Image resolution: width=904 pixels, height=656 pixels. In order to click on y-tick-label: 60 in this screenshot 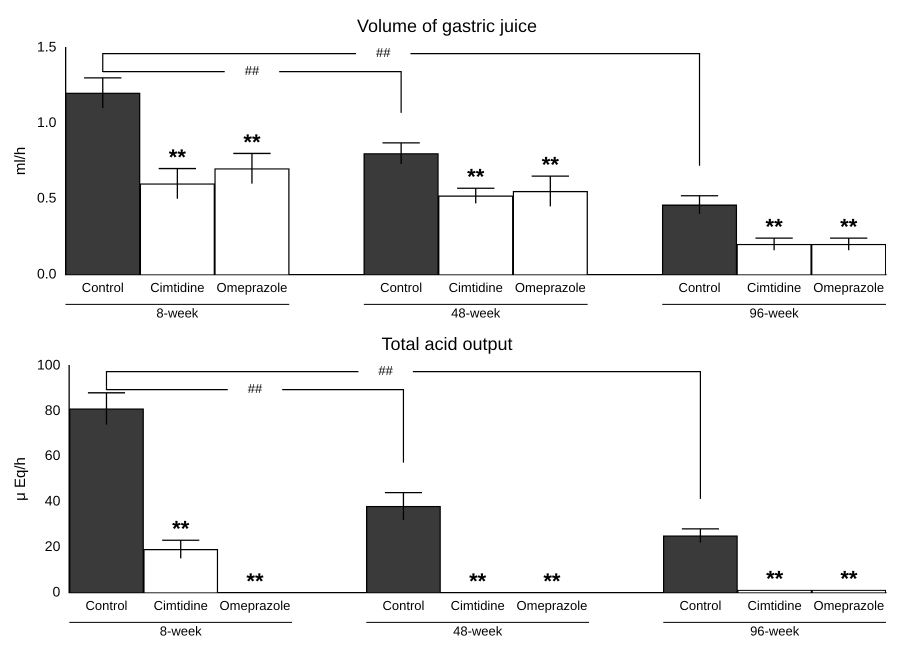, I will do `click(52, 455)`.